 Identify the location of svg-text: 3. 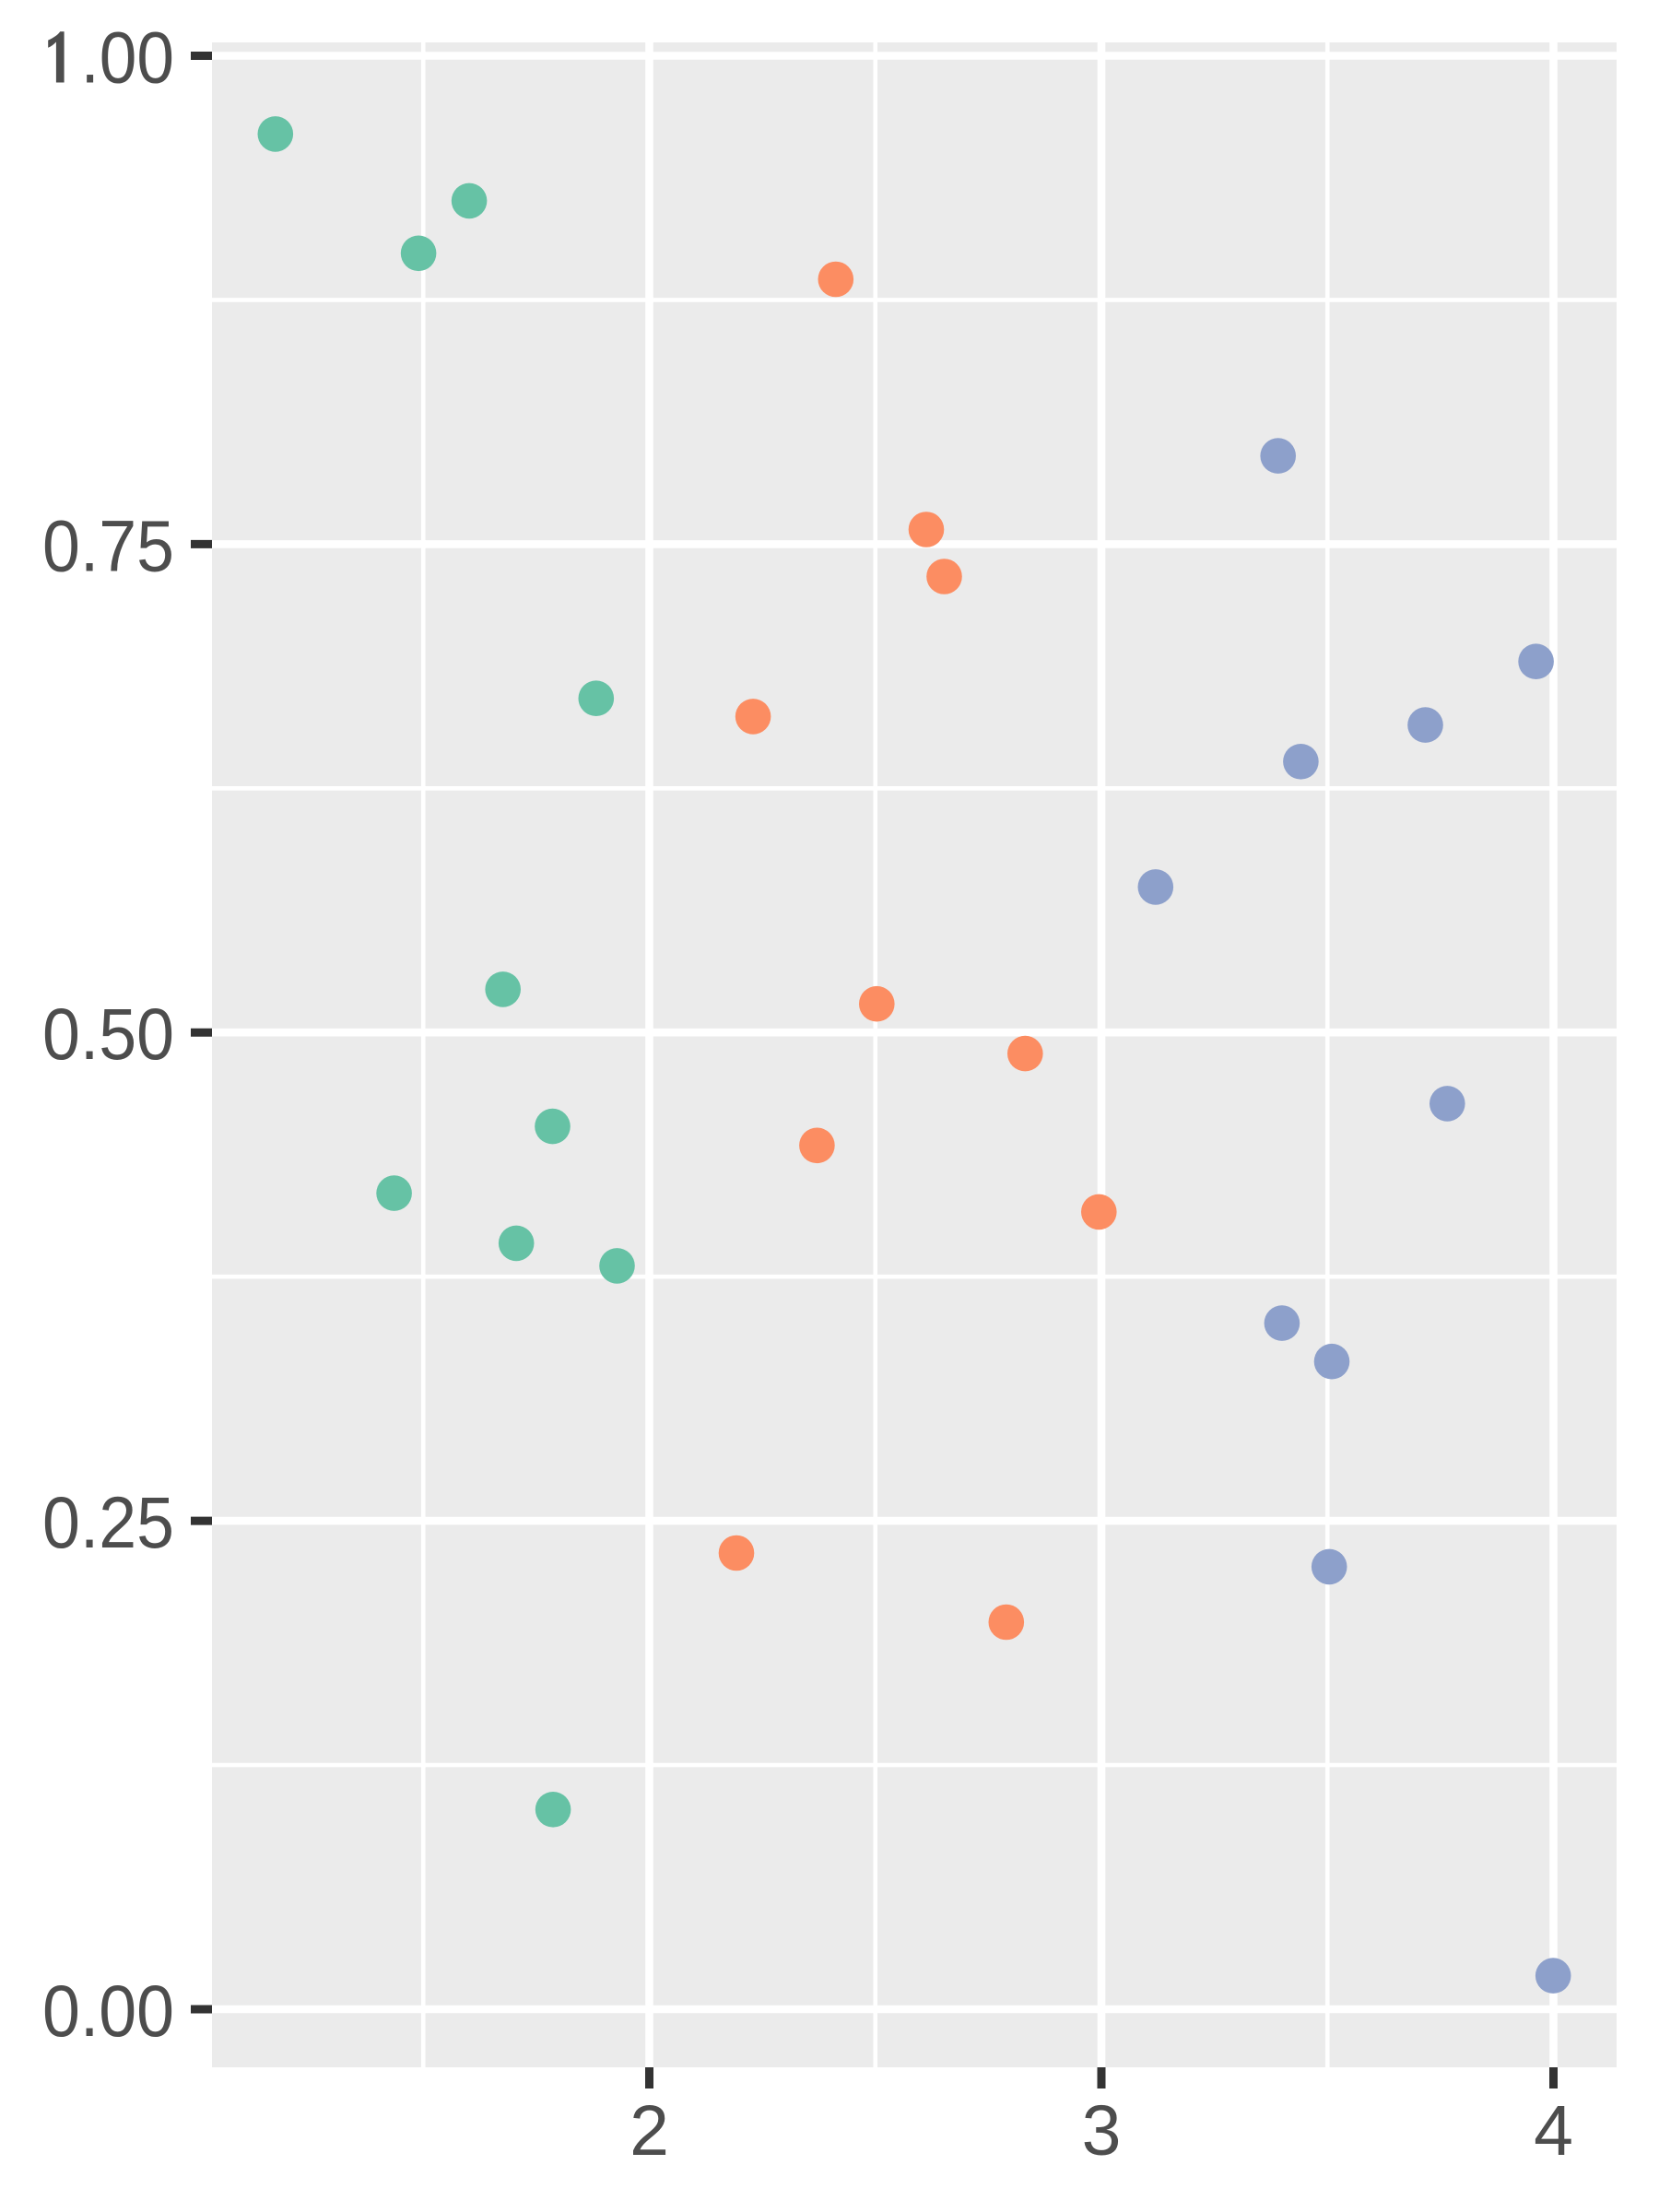
(1102, 2131).